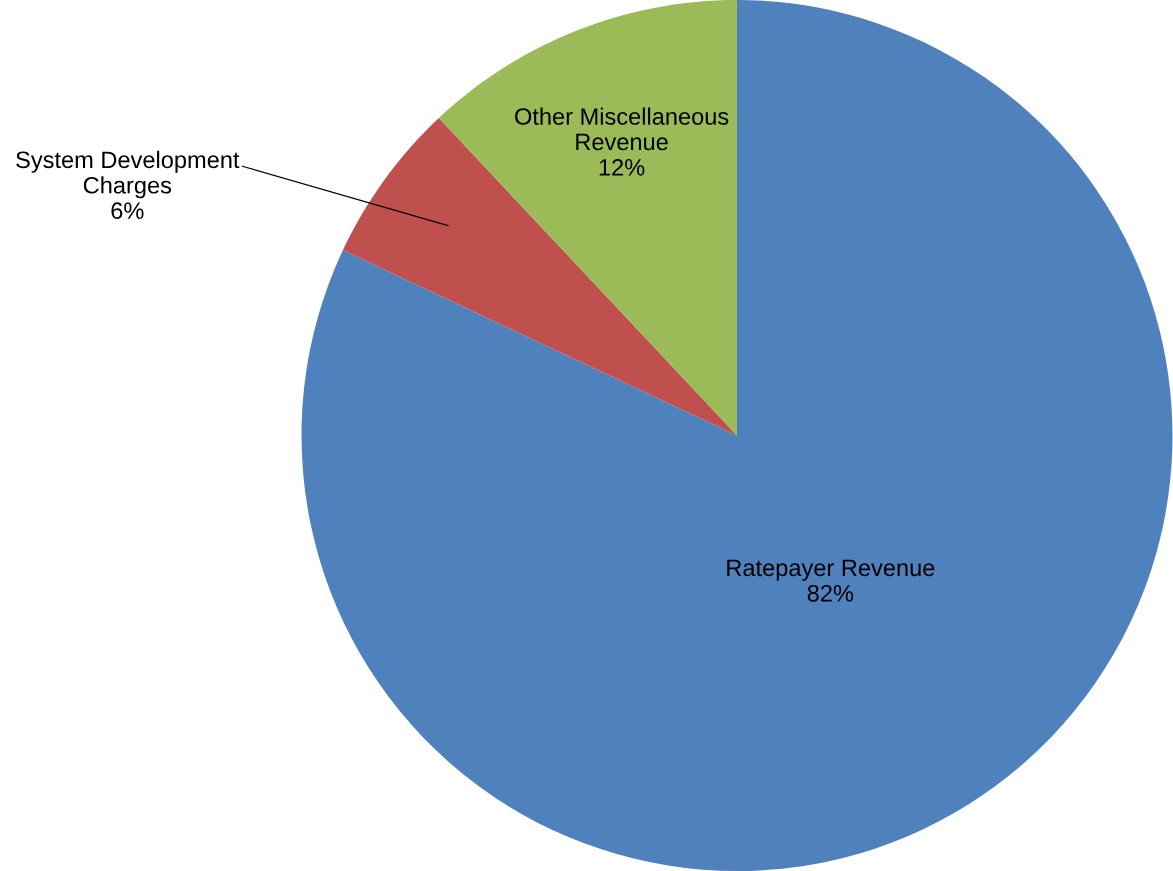 This screenshot has width=1173, height=871. I want to click on slice-label: System Development Charges, so click(128, 174).